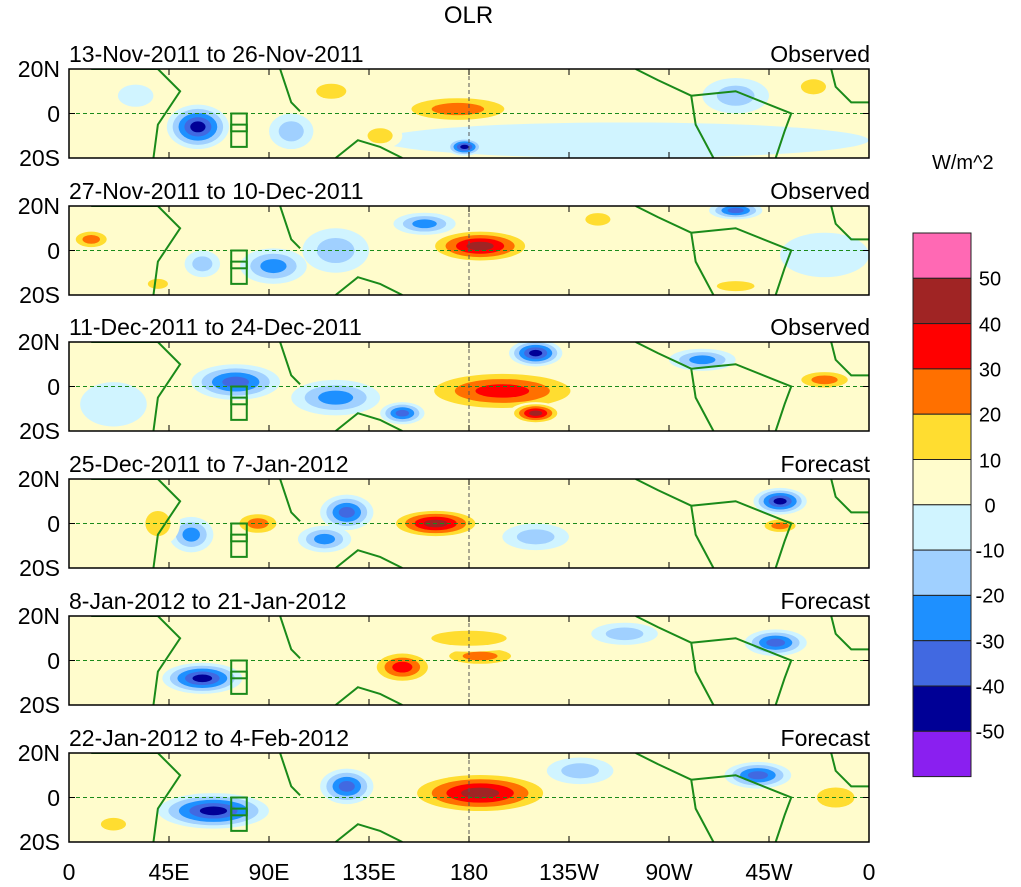 This screenshot has height=887, width=1021. Describe the element at coordinates (215, 327) in the screenshot. I see `panel-date-range: 11-Dec-2011 to 24-Dec-2011` at that location.